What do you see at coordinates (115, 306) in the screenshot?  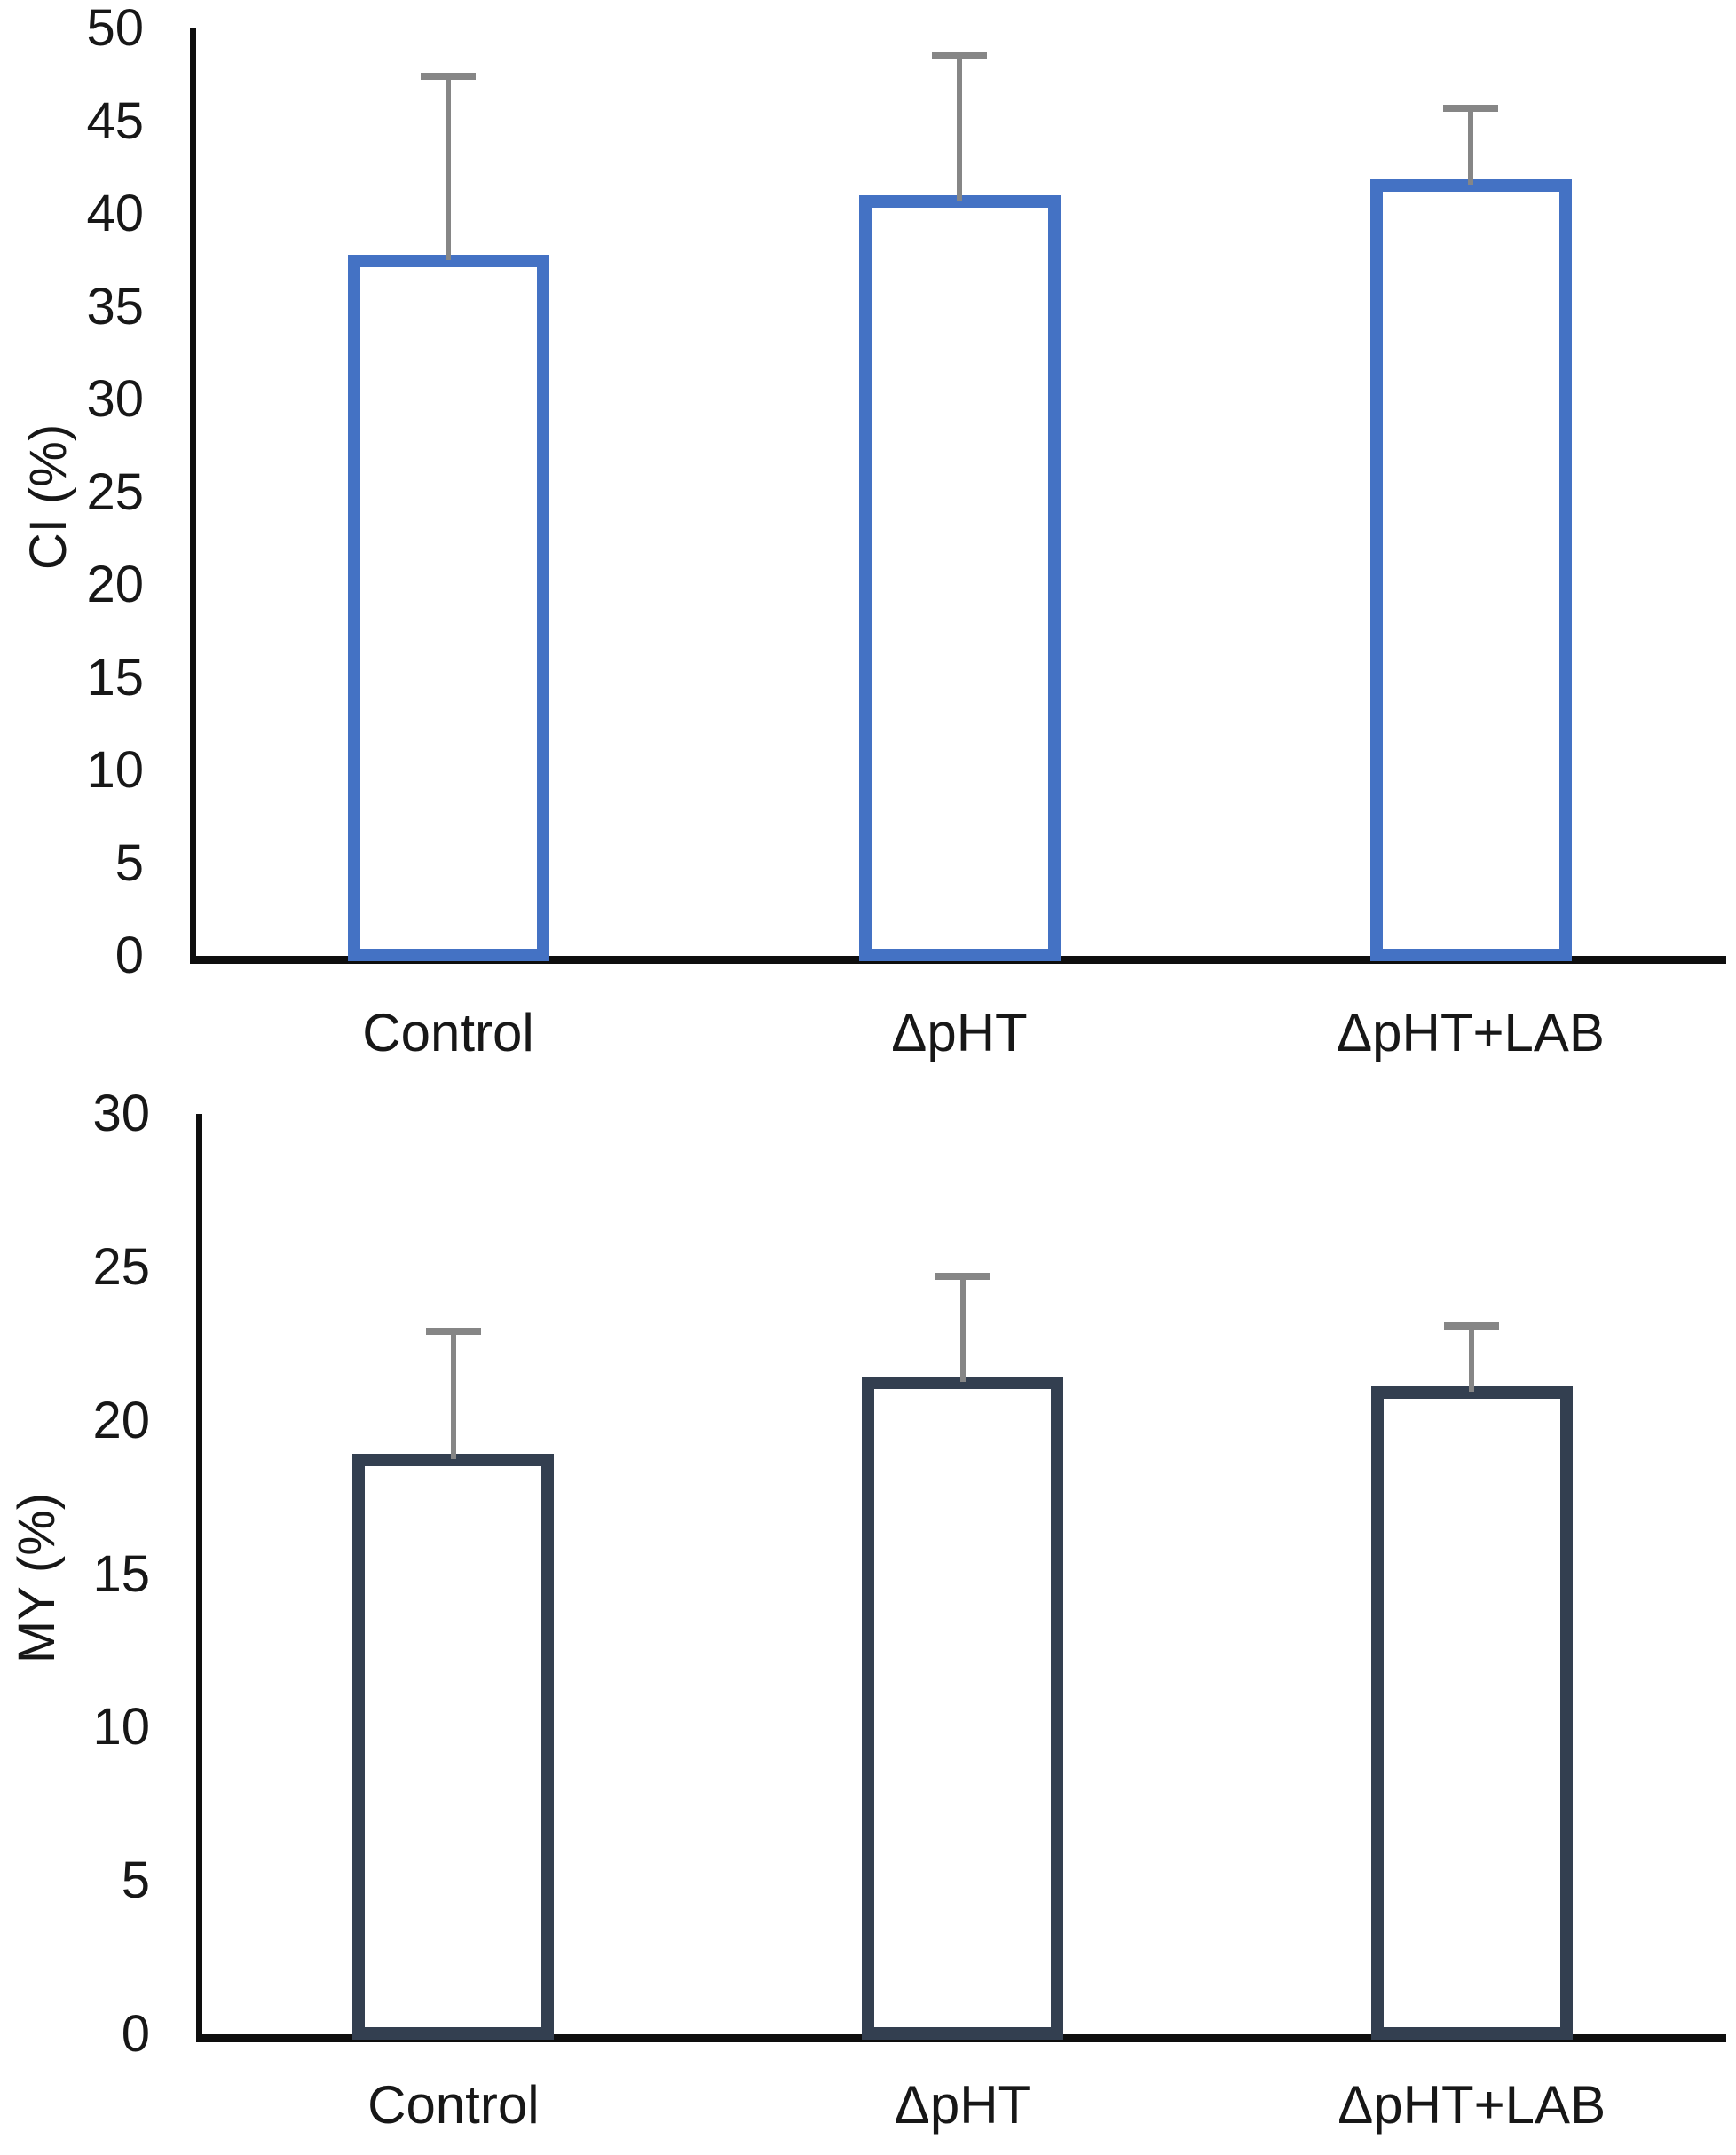 I see `y-tick-label: 35` at bounding box center [115, 306].